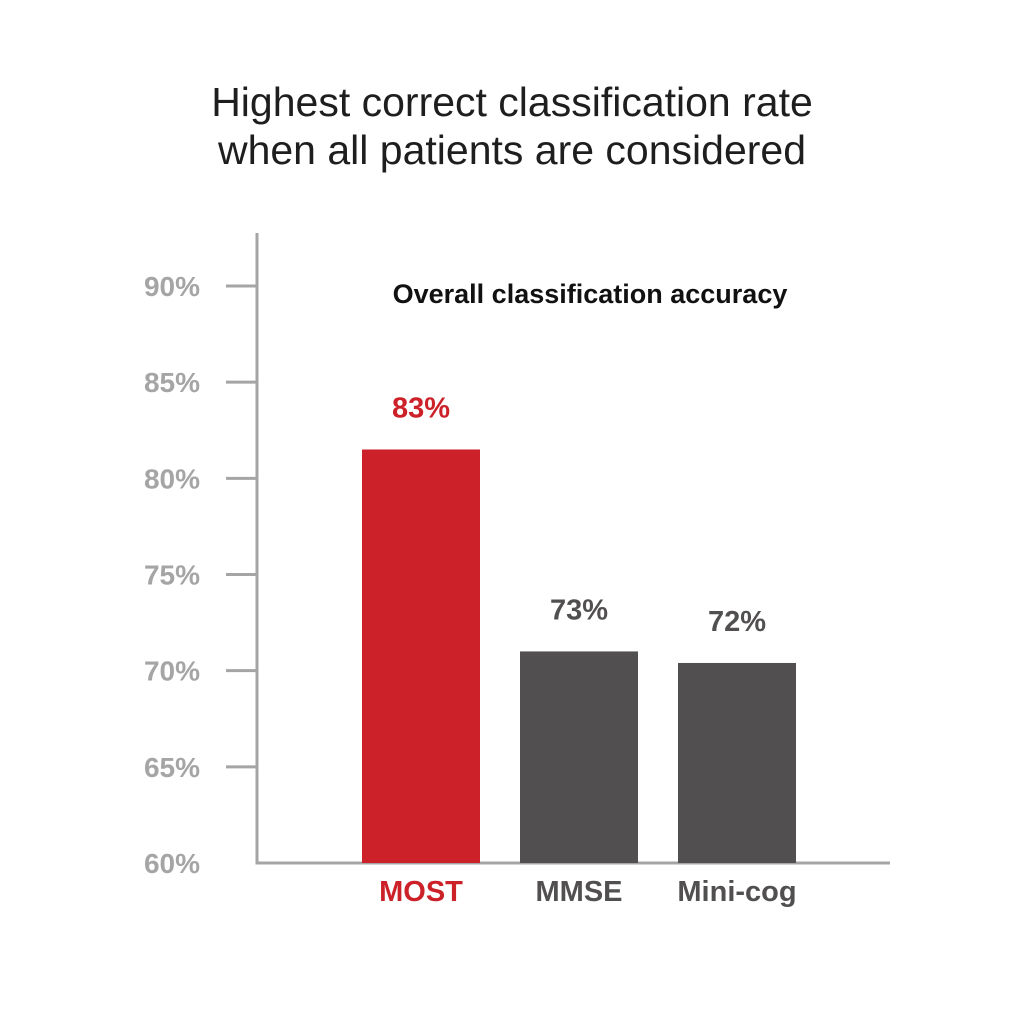 This screenshot has height=1019, width=1024. Describe the element at coordinates (172, 575) in the screenshot. I see `y-tick-label: 75%` at that location.